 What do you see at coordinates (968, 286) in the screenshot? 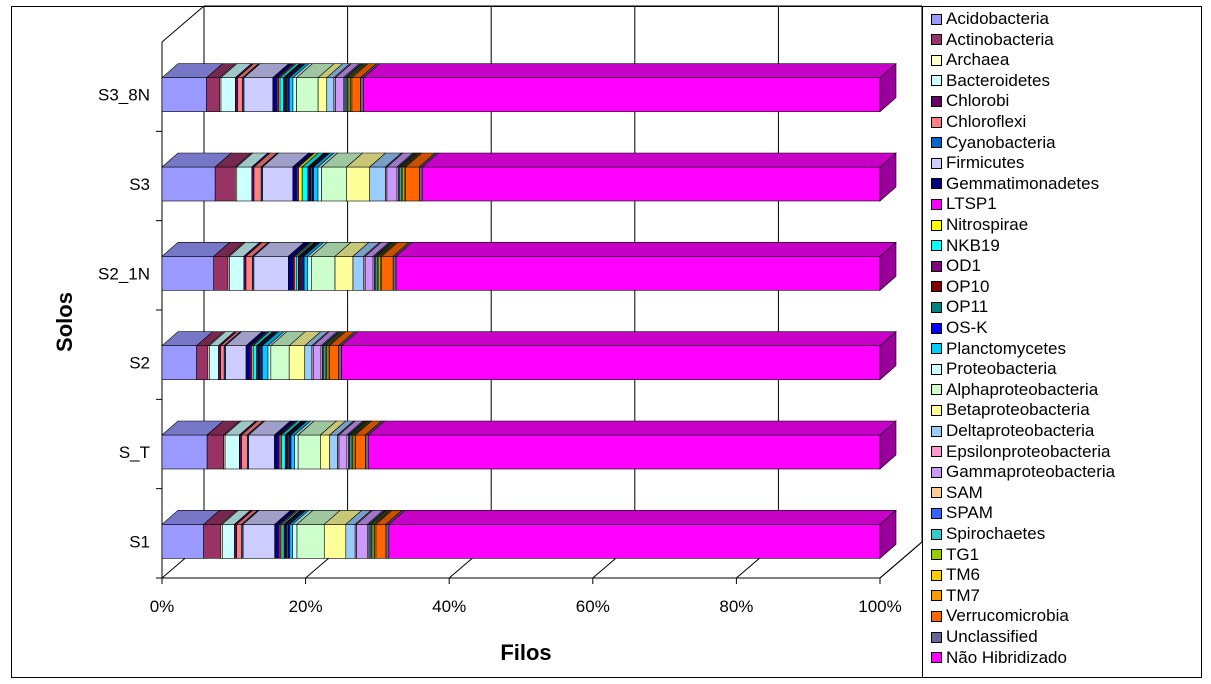
I see `legend-label: OP10` at bounding box center [968, 286].